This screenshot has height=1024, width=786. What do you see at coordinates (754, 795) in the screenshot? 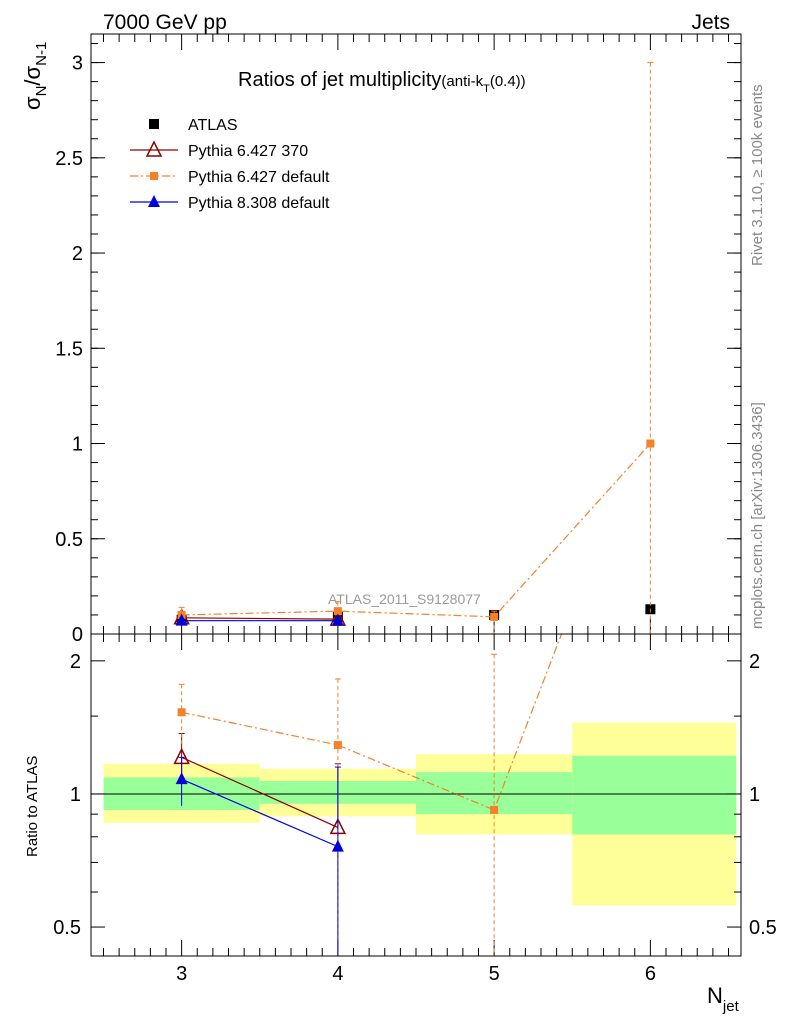
I see `ratio-ytick-label-right: 1` at bounding box center [754, 795].